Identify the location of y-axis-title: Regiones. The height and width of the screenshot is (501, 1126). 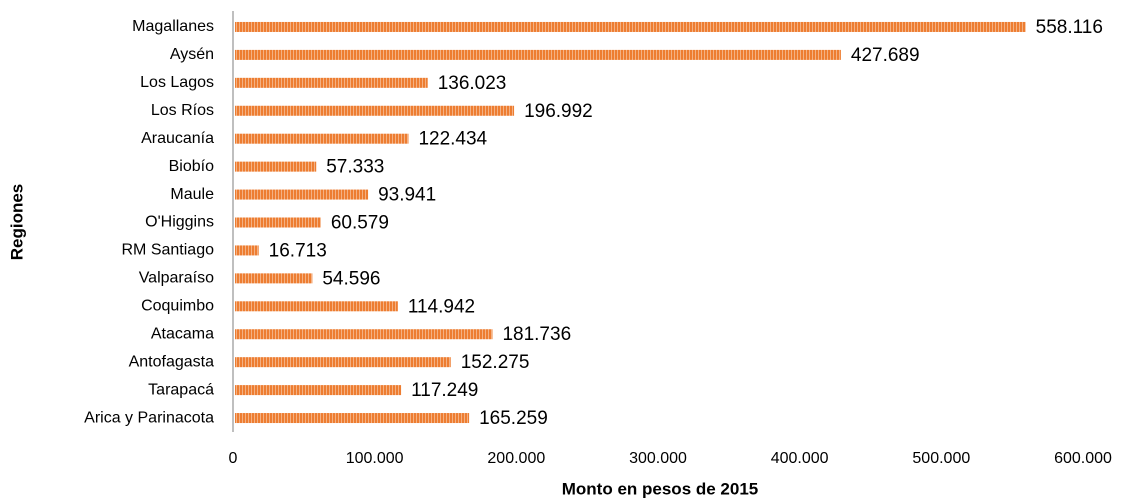
(16, 222).